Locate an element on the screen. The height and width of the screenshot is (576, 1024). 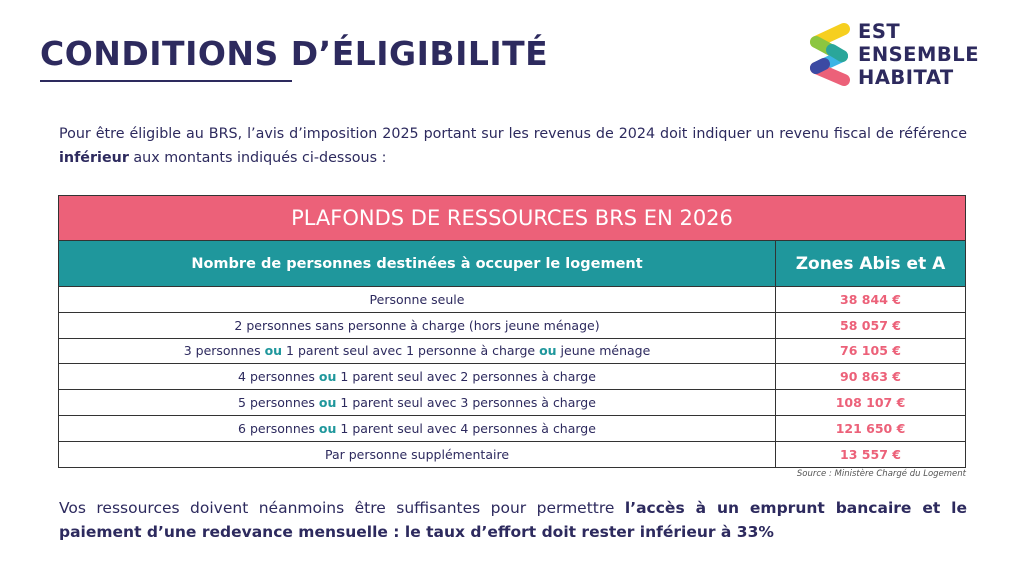
label-text: 1 parent seul avec 3 personnes à charge is located at coordinates (466, 403).